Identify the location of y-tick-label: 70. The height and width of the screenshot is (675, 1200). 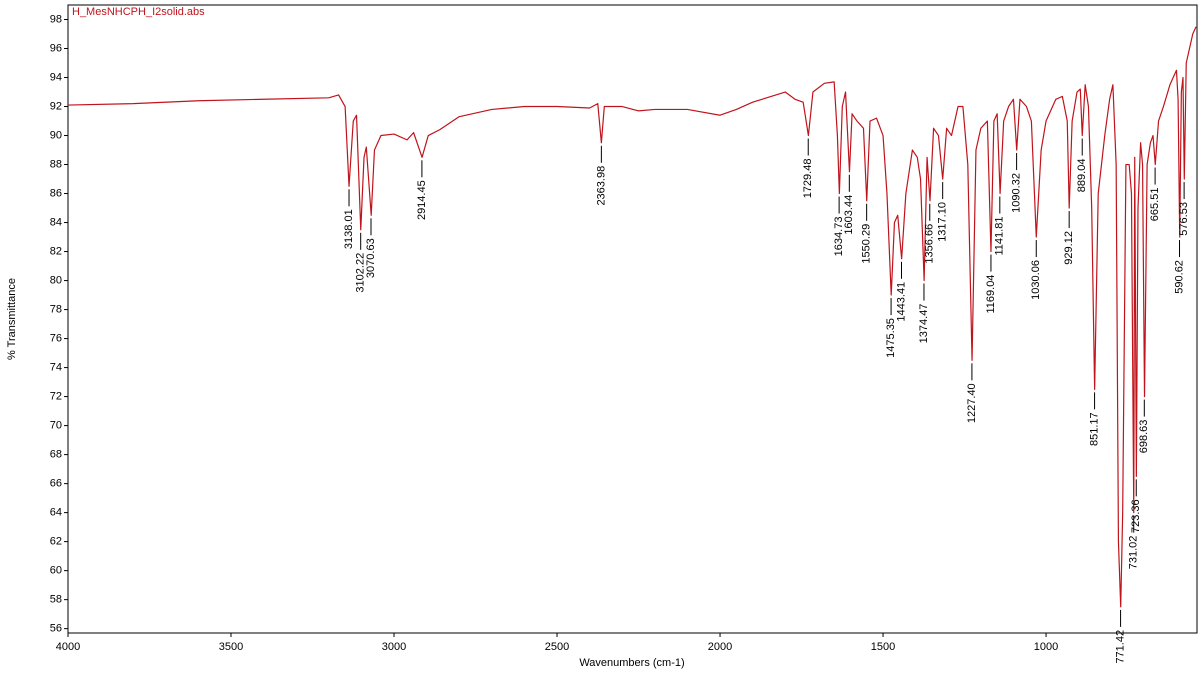
(56, 426).